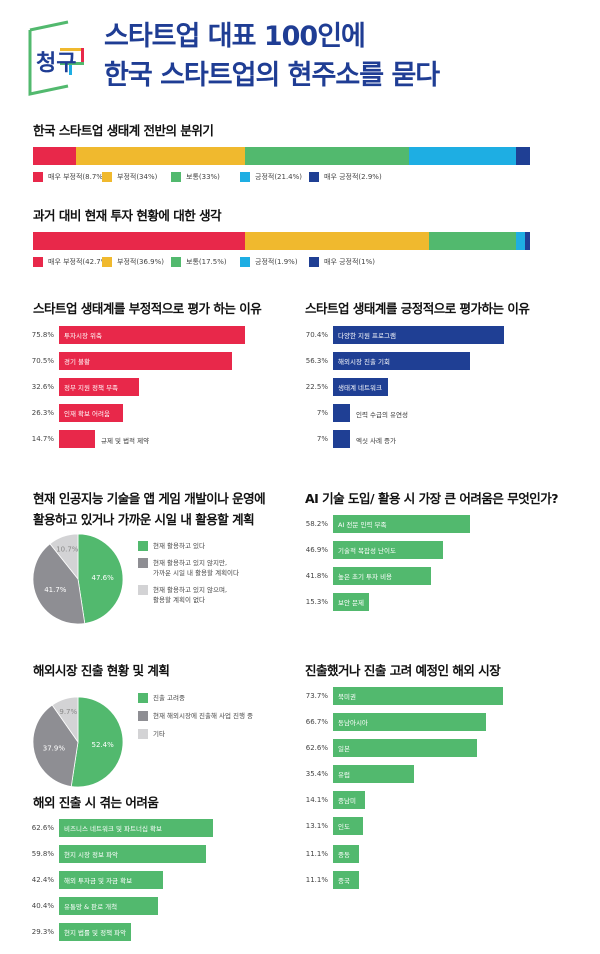 This screenshot has width=600, height=954. Describe the element at coordinates (133, 854) in the screenshot. I see `bar: 현지 시장 정보 파악` at that location.